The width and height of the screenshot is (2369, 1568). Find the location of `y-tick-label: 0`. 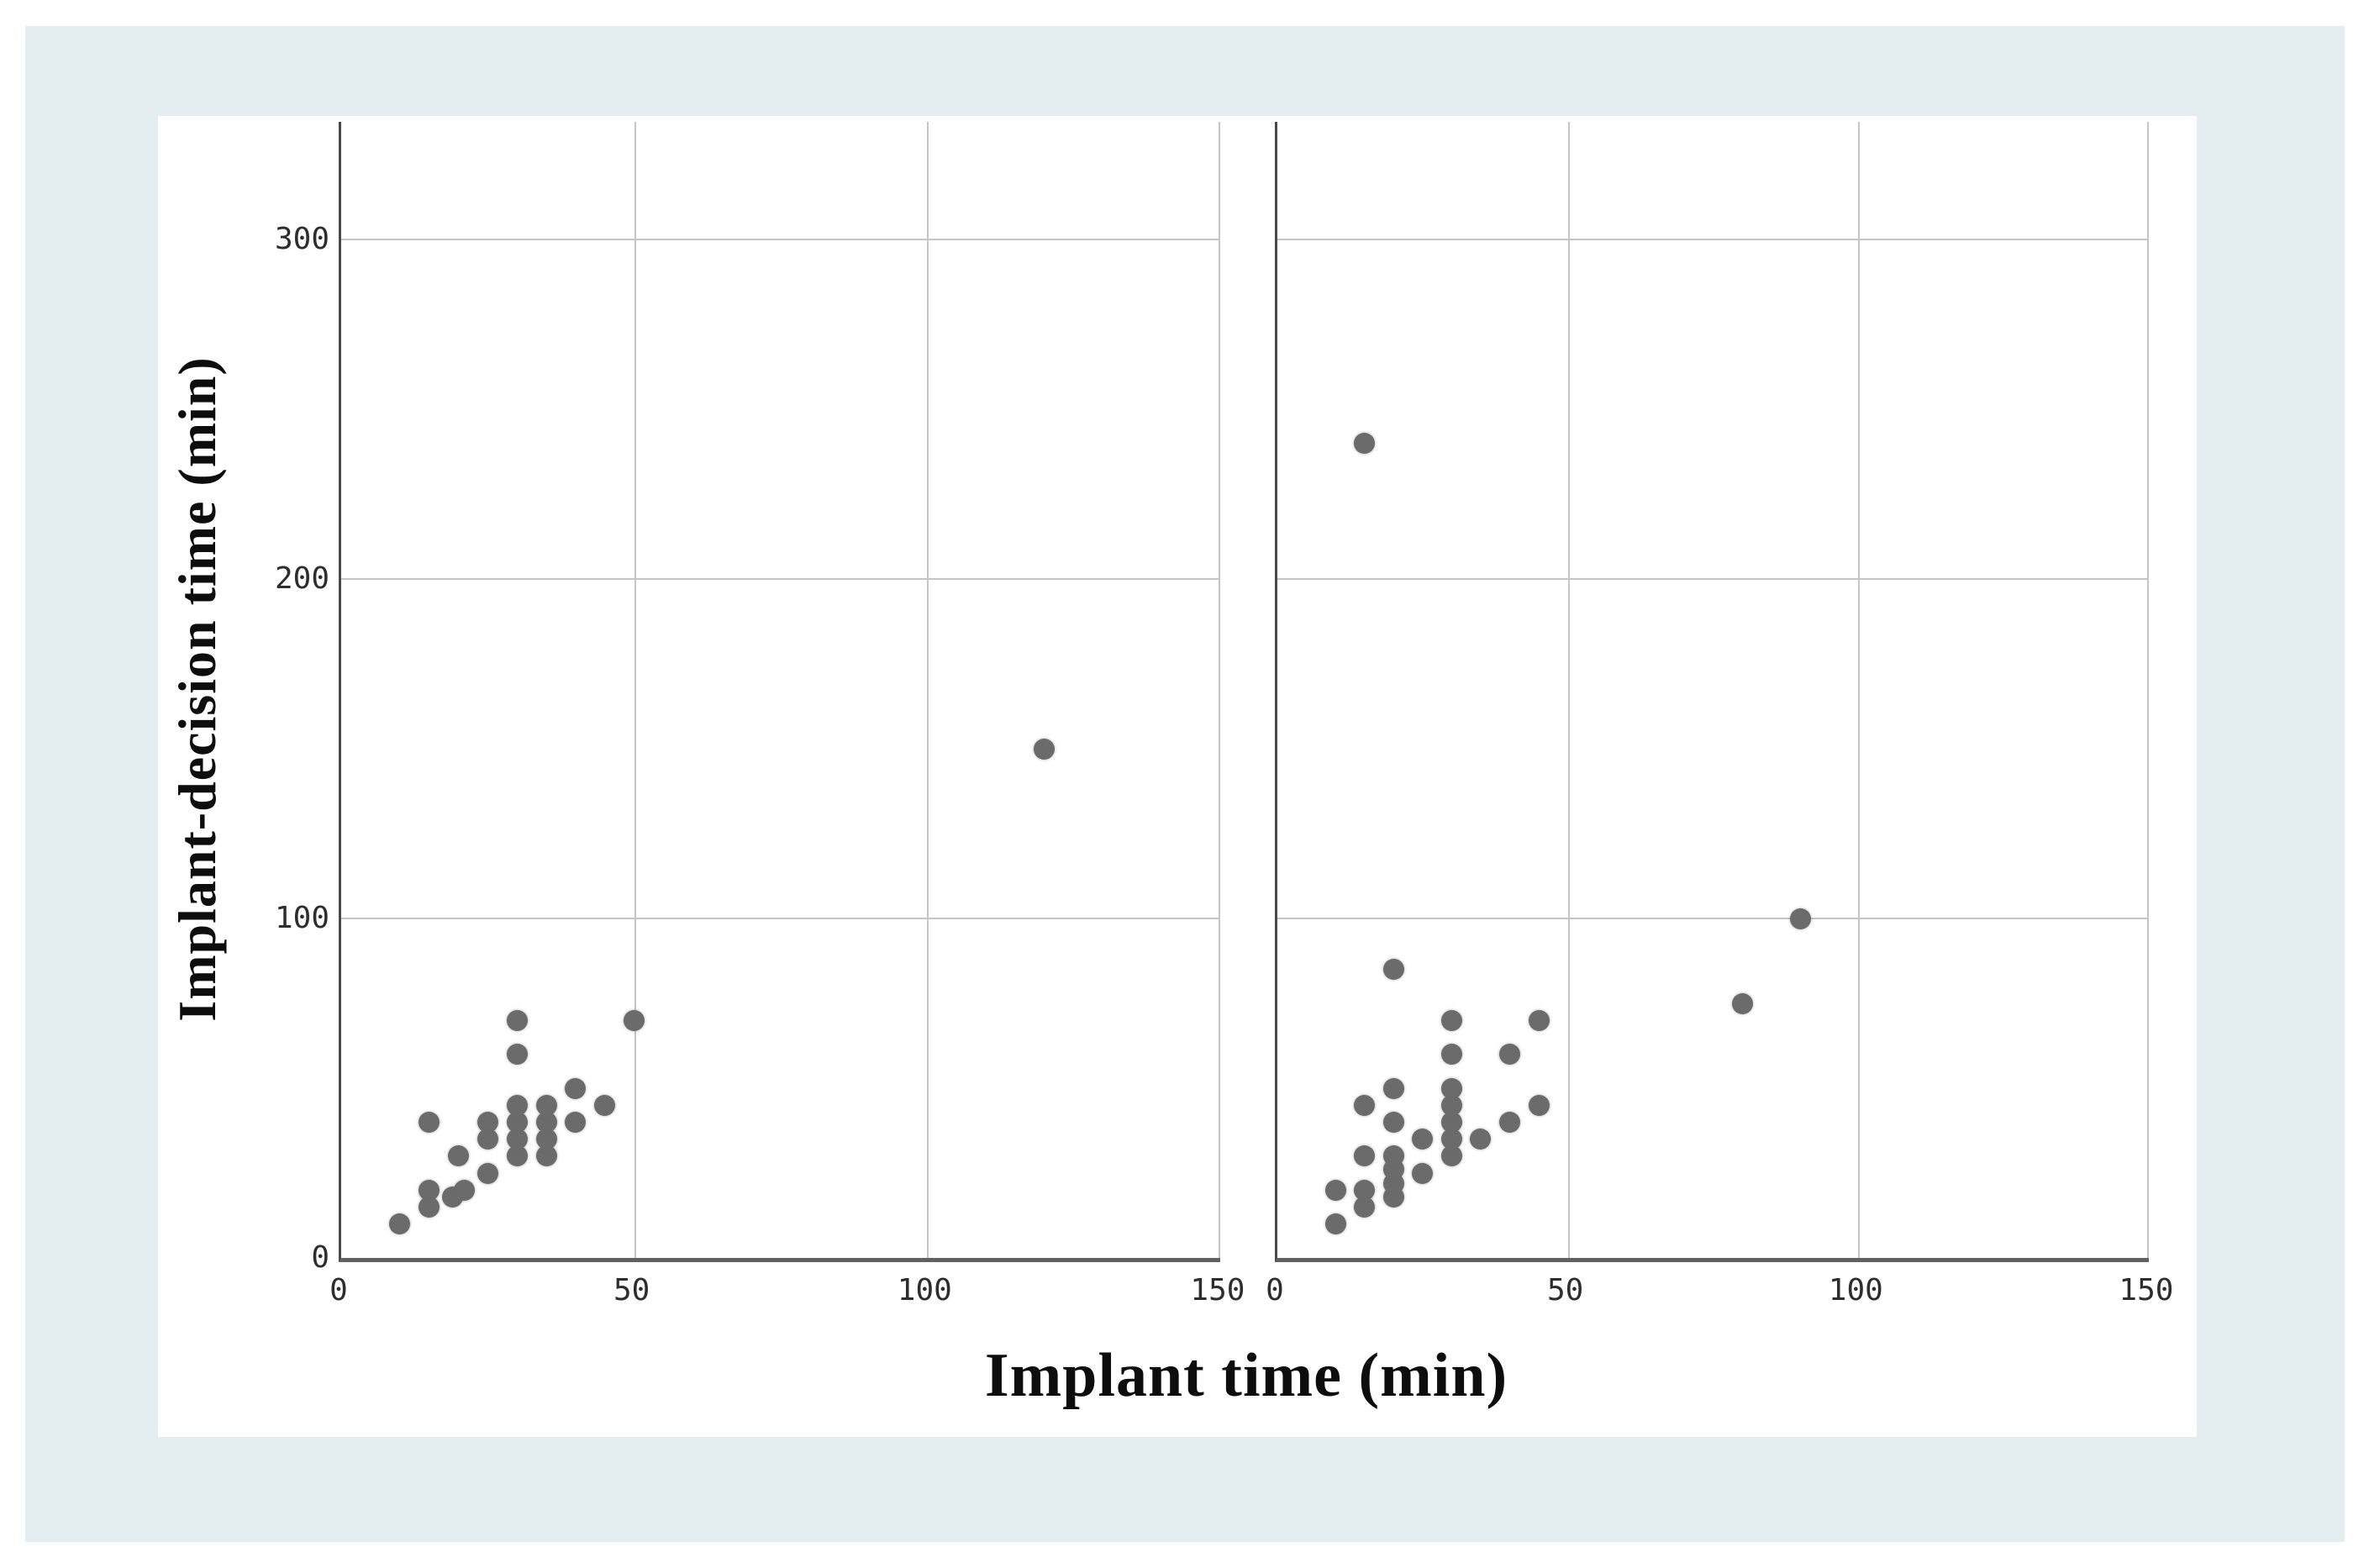

y-tick-label: 0 is located at coordinates (320, 1257).